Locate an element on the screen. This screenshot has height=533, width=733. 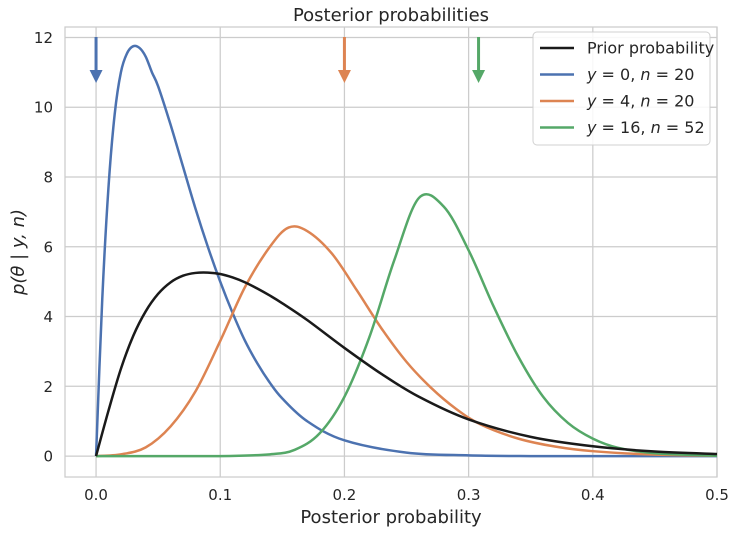
y-tick-label: 10 is located at coordinates (43, 108).